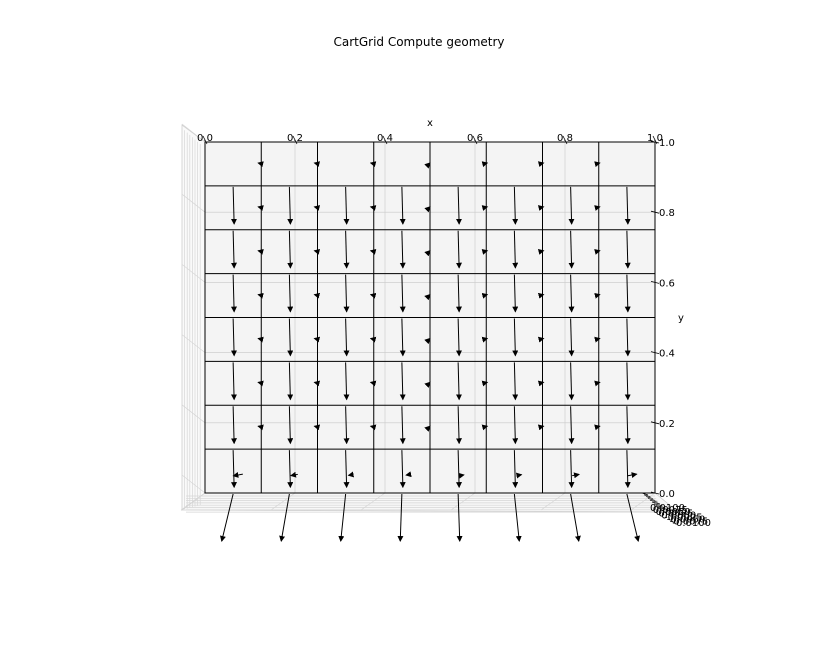  I want to click on left-pane, so click(193, 317).